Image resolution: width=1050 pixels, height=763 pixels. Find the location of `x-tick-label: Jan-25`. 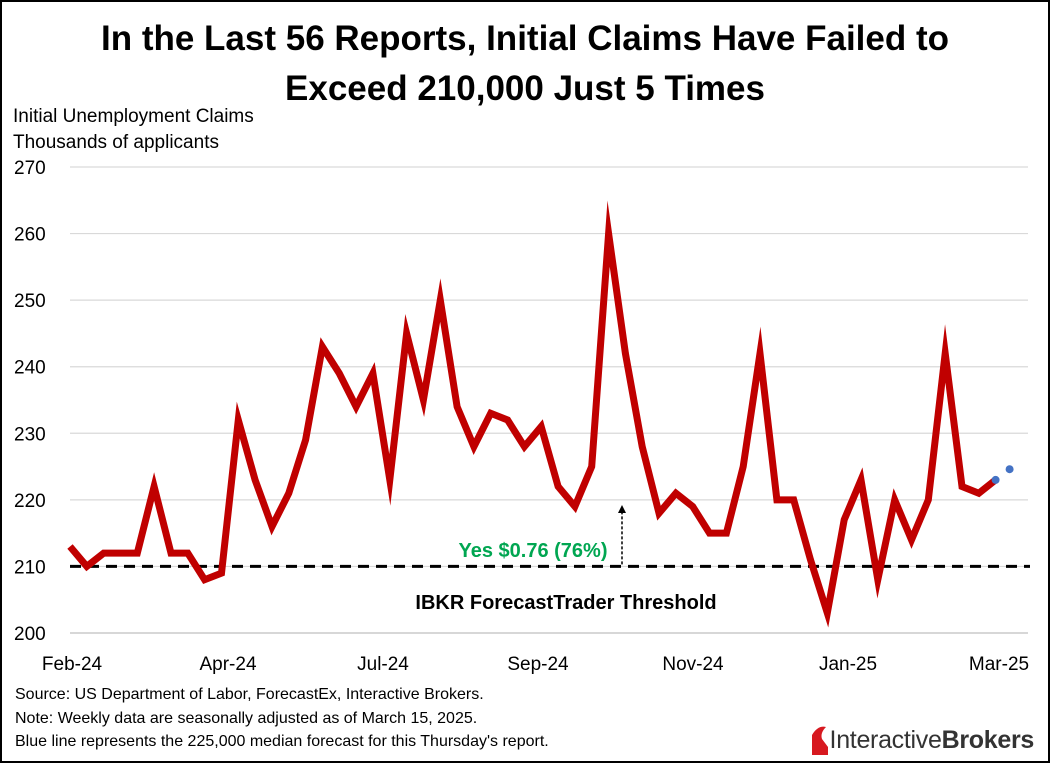

x-tick-label: Jan-25 is located at coordinates (848, 664).